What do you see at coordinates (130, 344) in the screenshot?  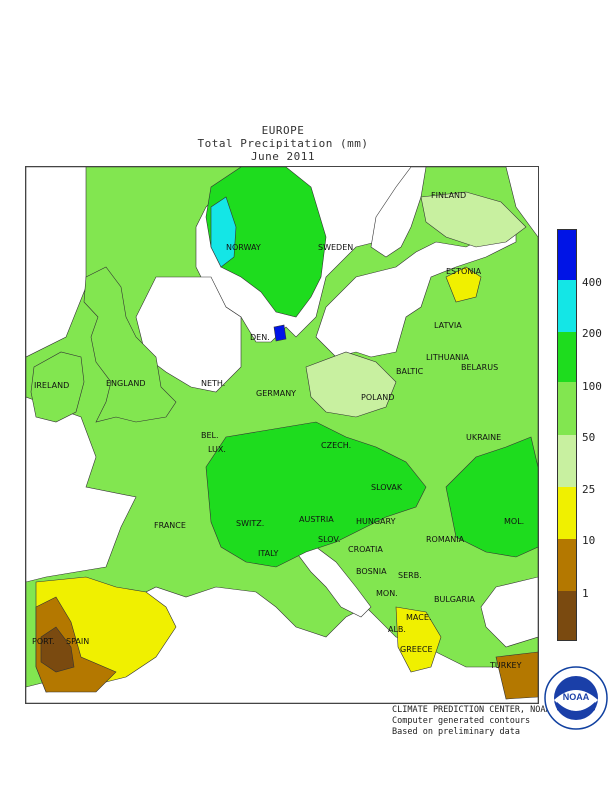 I see `britain` at bounding box center [130, 344].